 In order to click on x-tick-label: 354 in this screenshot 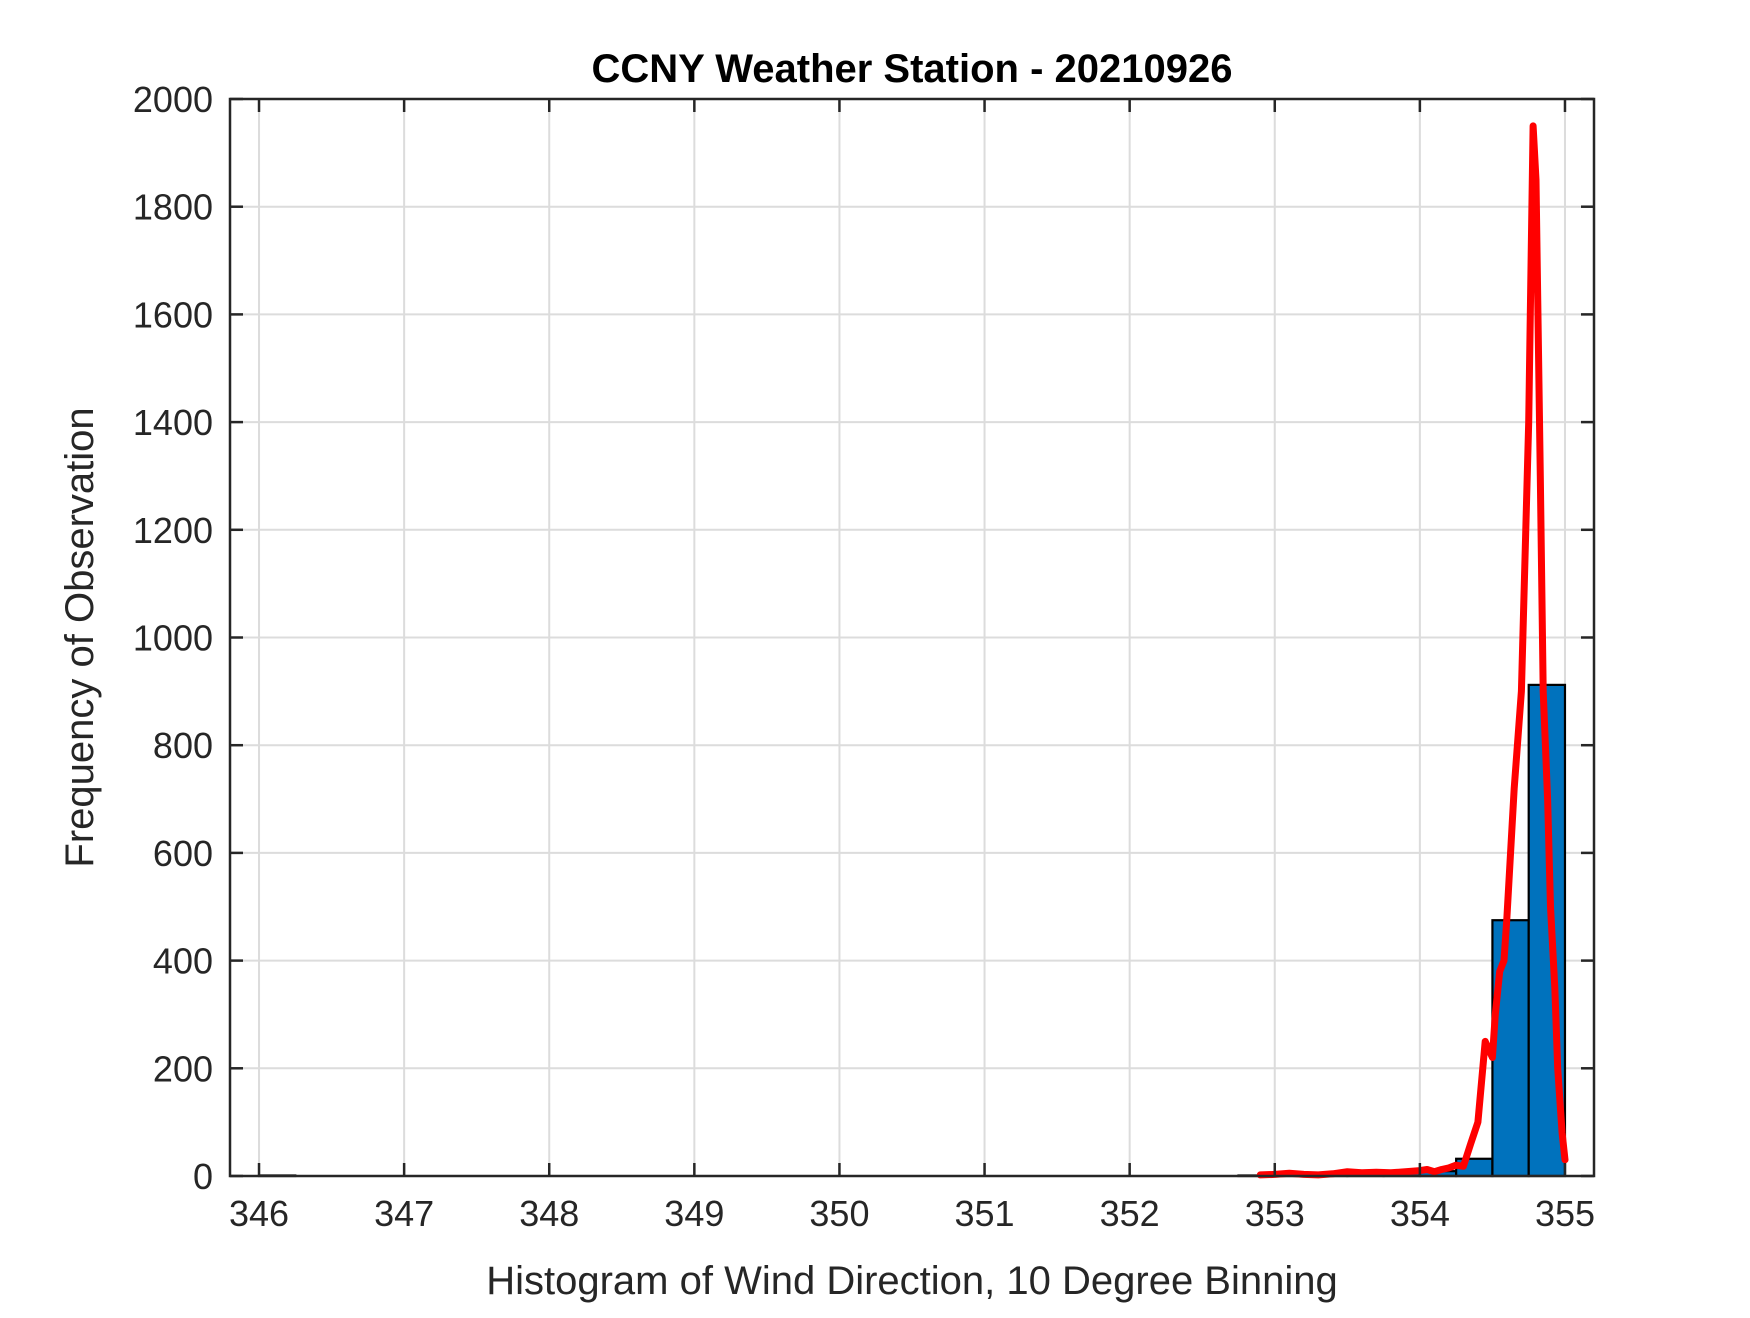, I will do `click(1420, 1213)`.